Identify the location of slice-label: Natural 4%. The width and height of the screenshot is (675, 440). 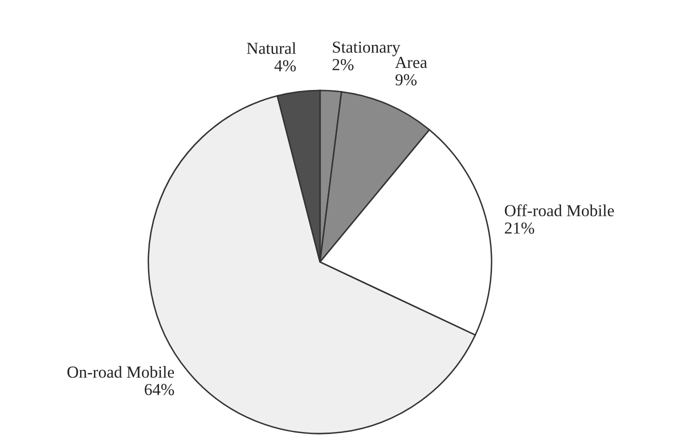
(271, 57).